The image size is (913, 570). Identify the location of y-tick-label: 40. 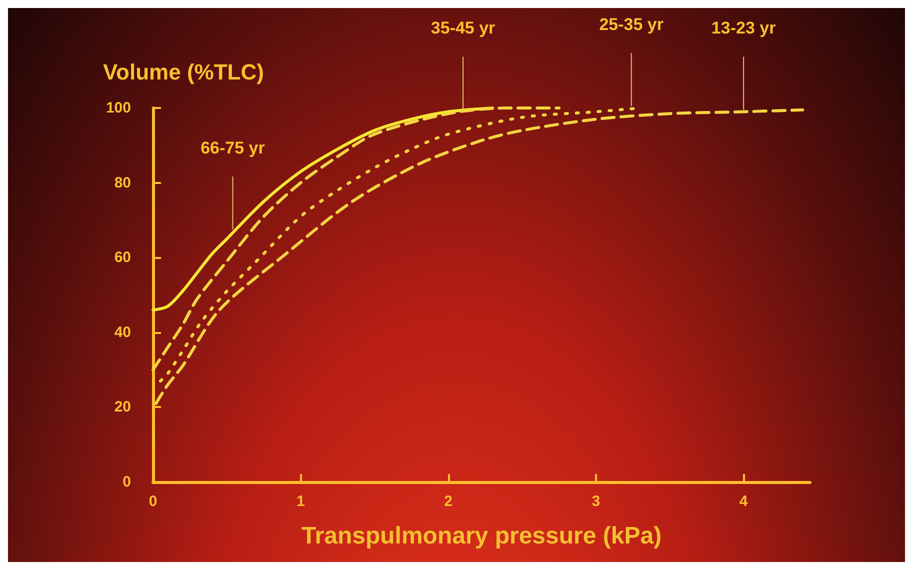
(122, 332).